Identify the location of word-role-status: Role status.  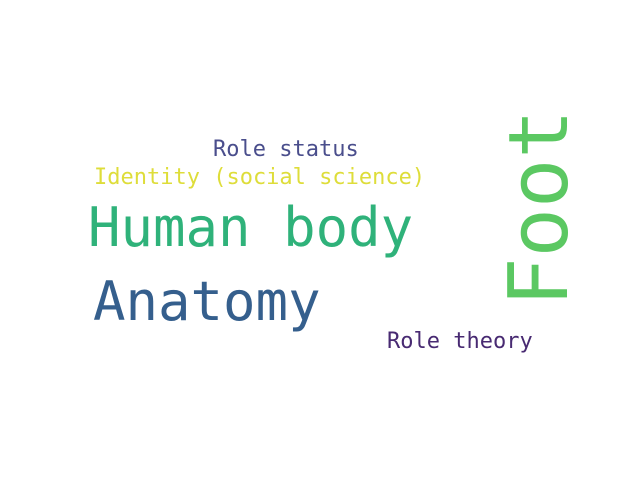
(286, 149).